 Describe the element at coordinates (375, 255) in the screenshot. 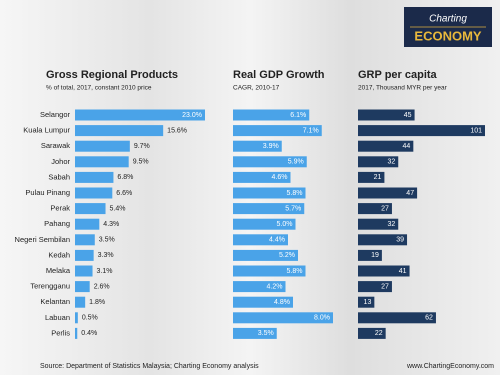

I see `value-label: 19` at that location.